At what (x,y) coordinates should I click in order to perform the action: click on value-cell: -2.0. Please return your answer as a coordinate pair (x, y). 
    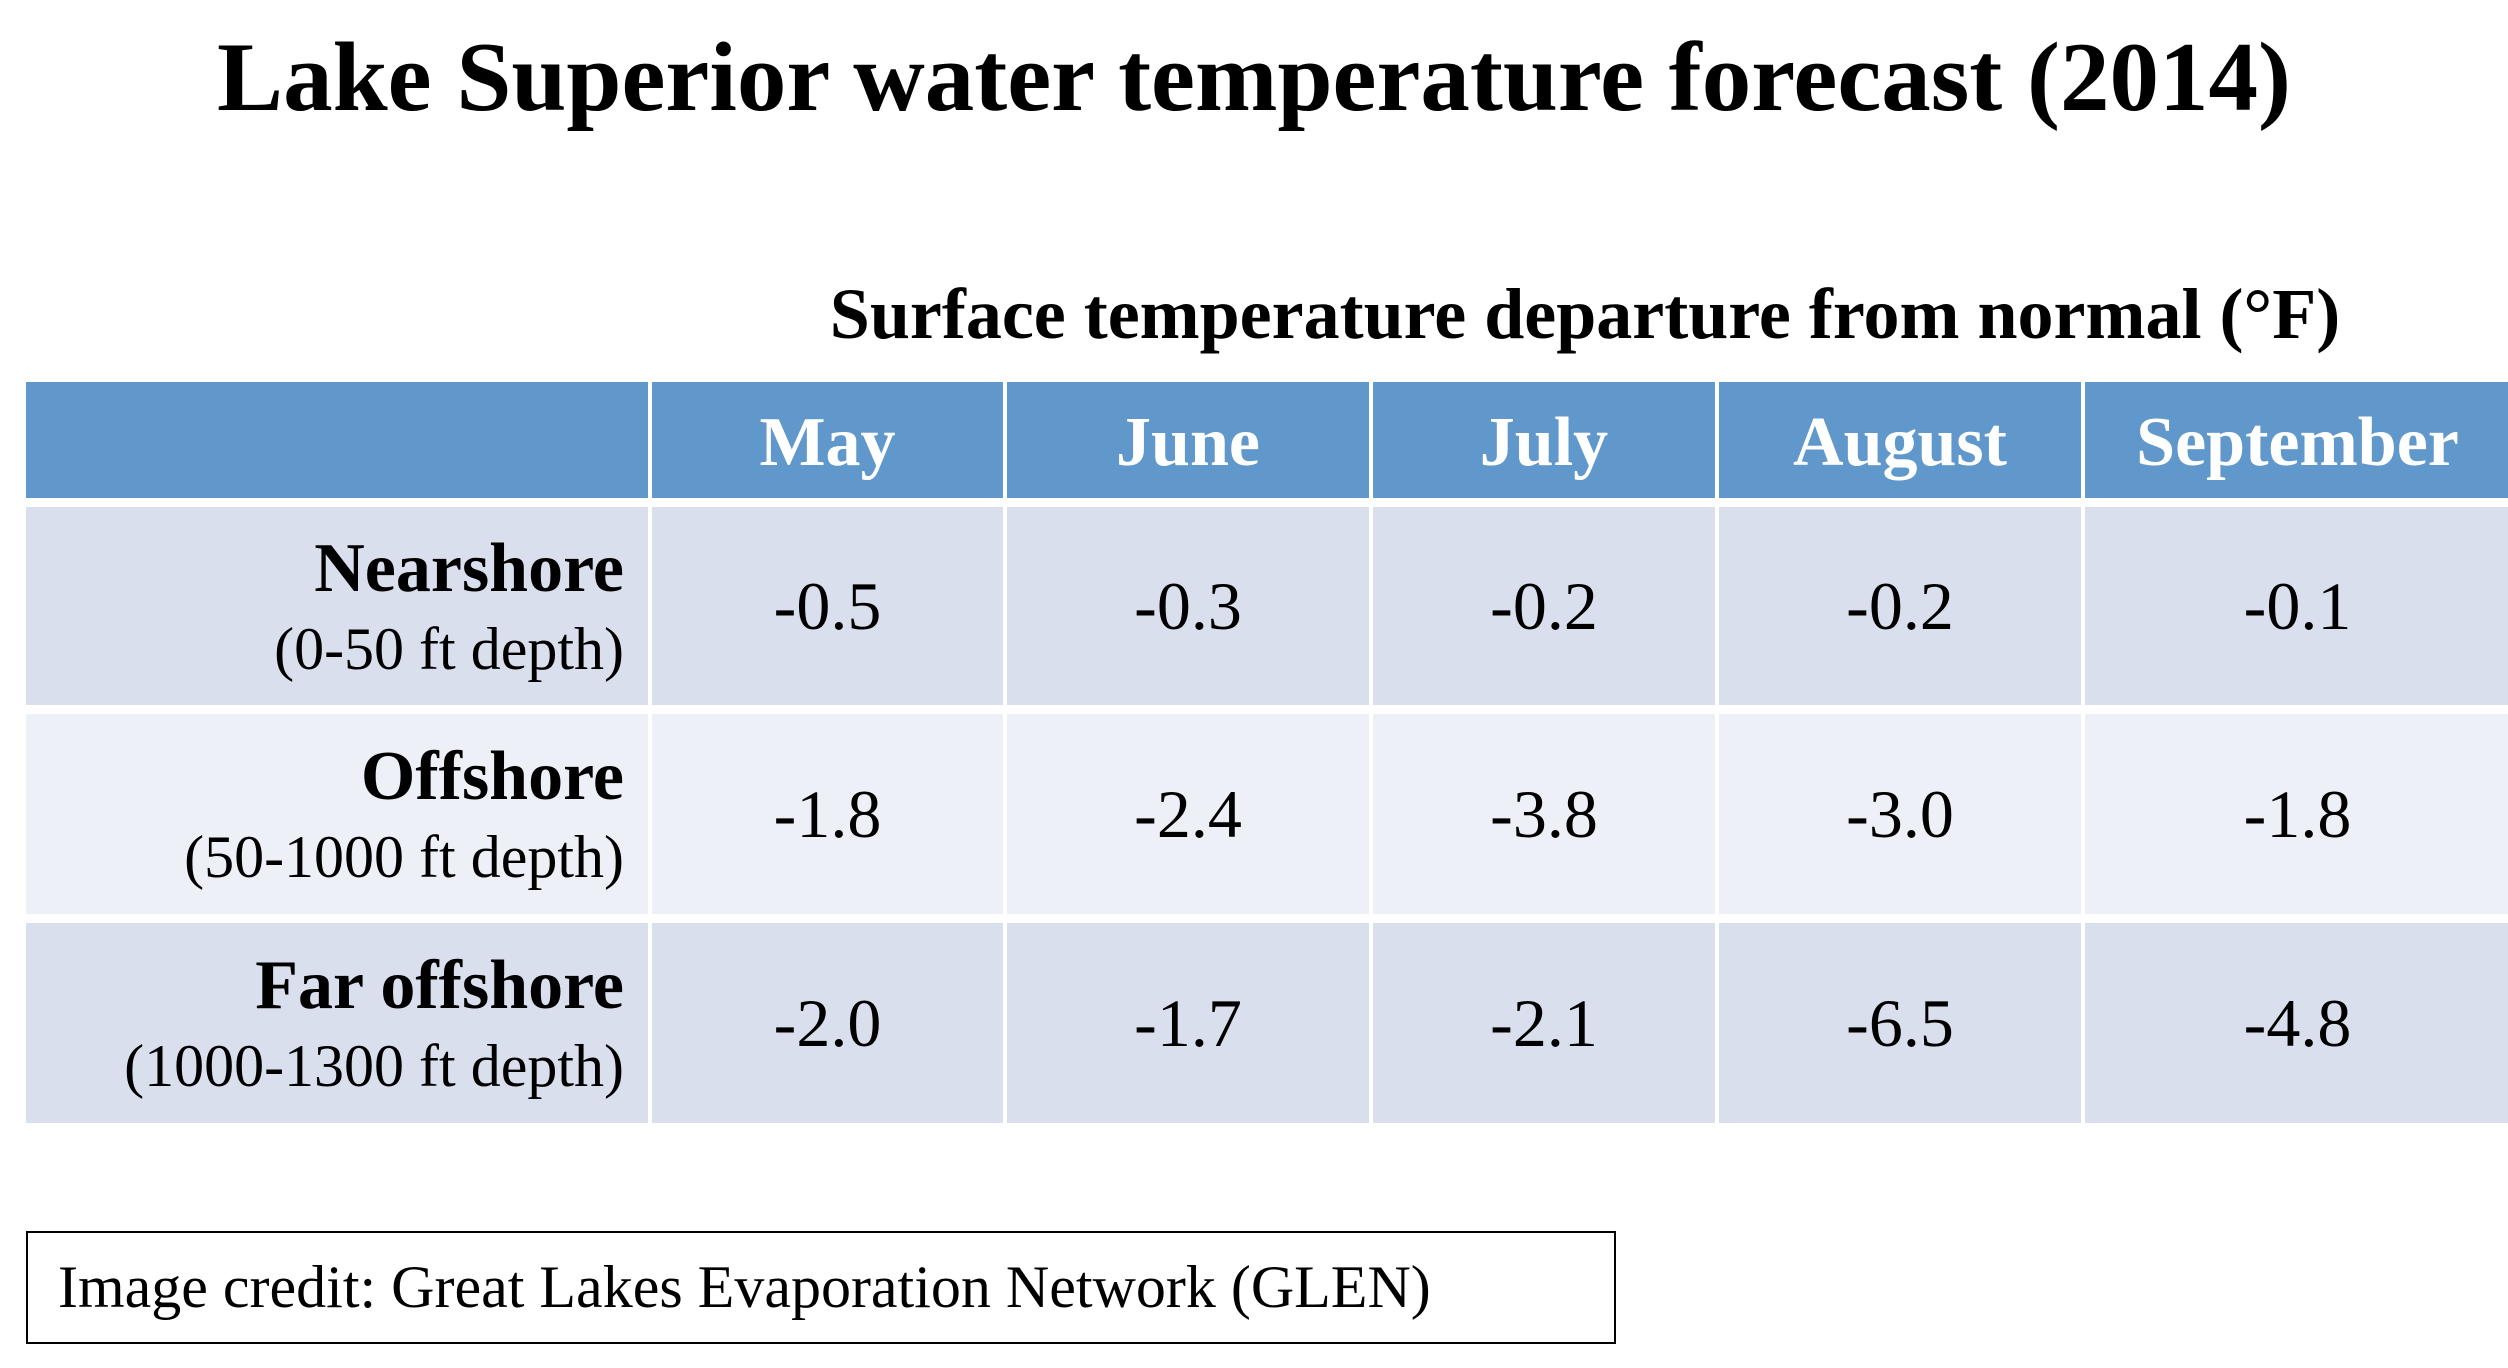
    Looking at the image, I should click on (827, 1023).